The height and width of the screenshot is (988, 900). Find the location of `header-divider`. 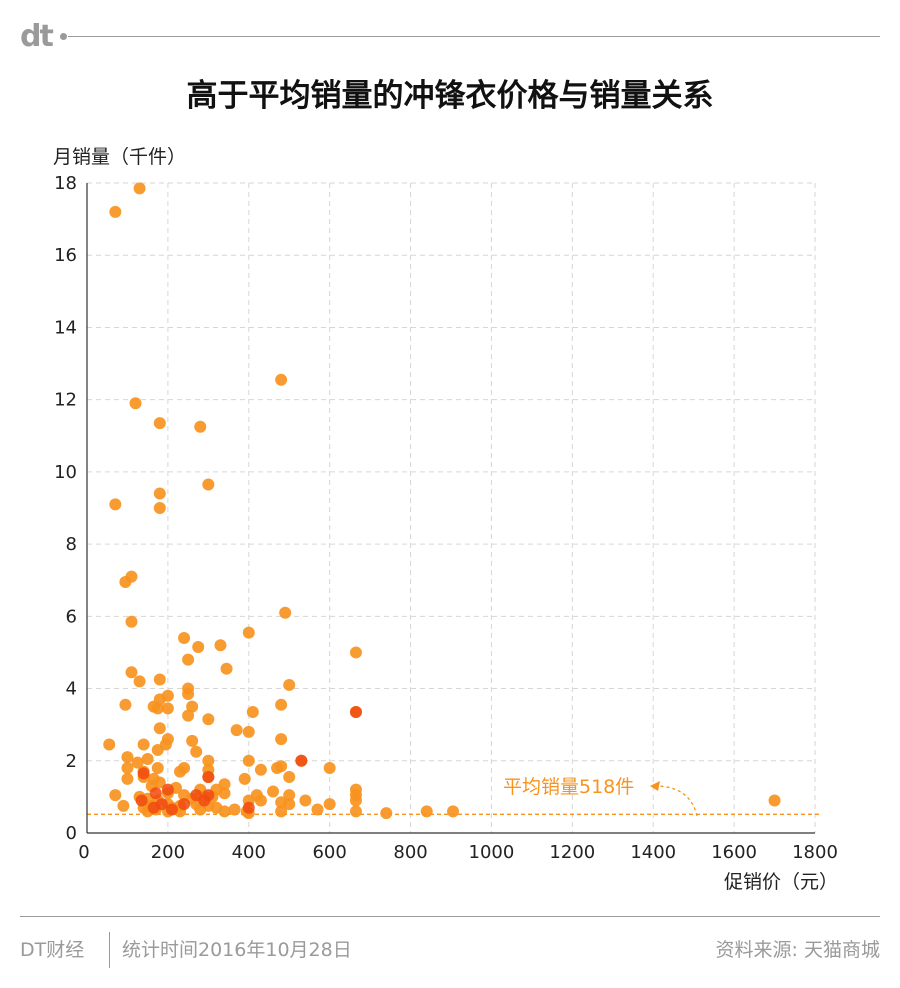

header-divider is located at coordinates (474, 36).